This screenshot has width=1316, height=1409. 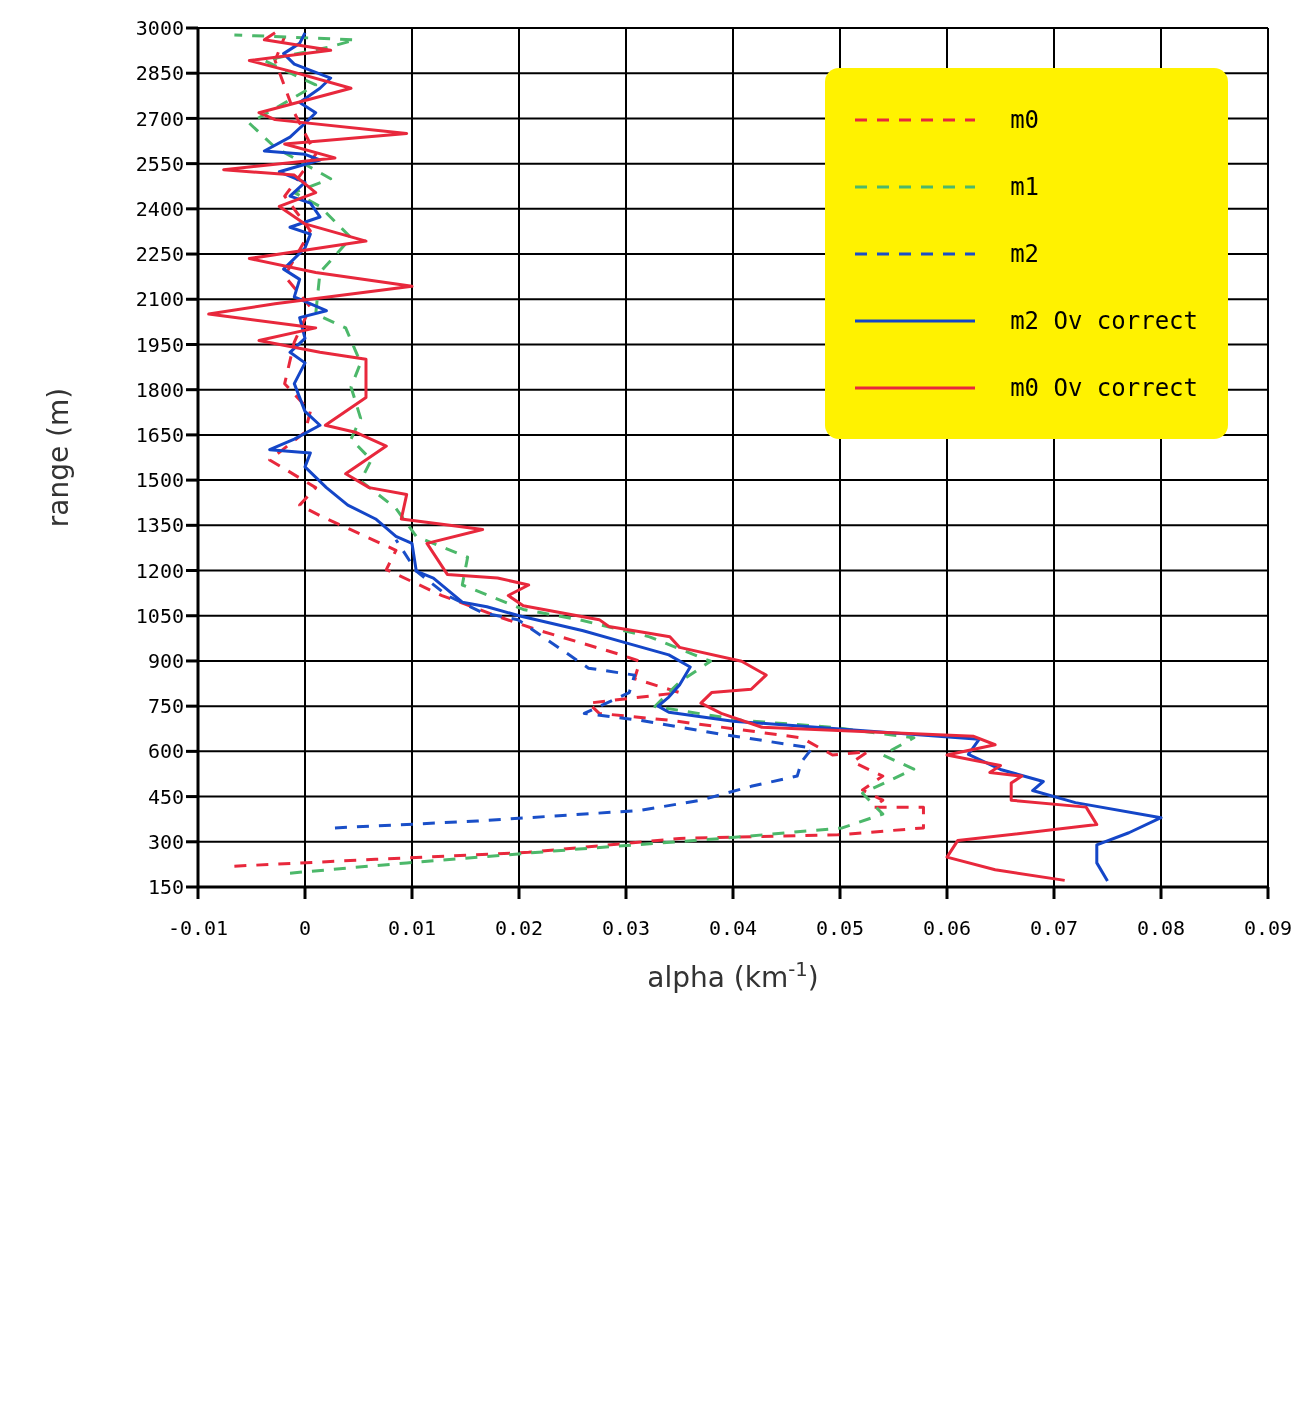 I want to click on y-tick-label: 2550, so click(x=159, y=163).